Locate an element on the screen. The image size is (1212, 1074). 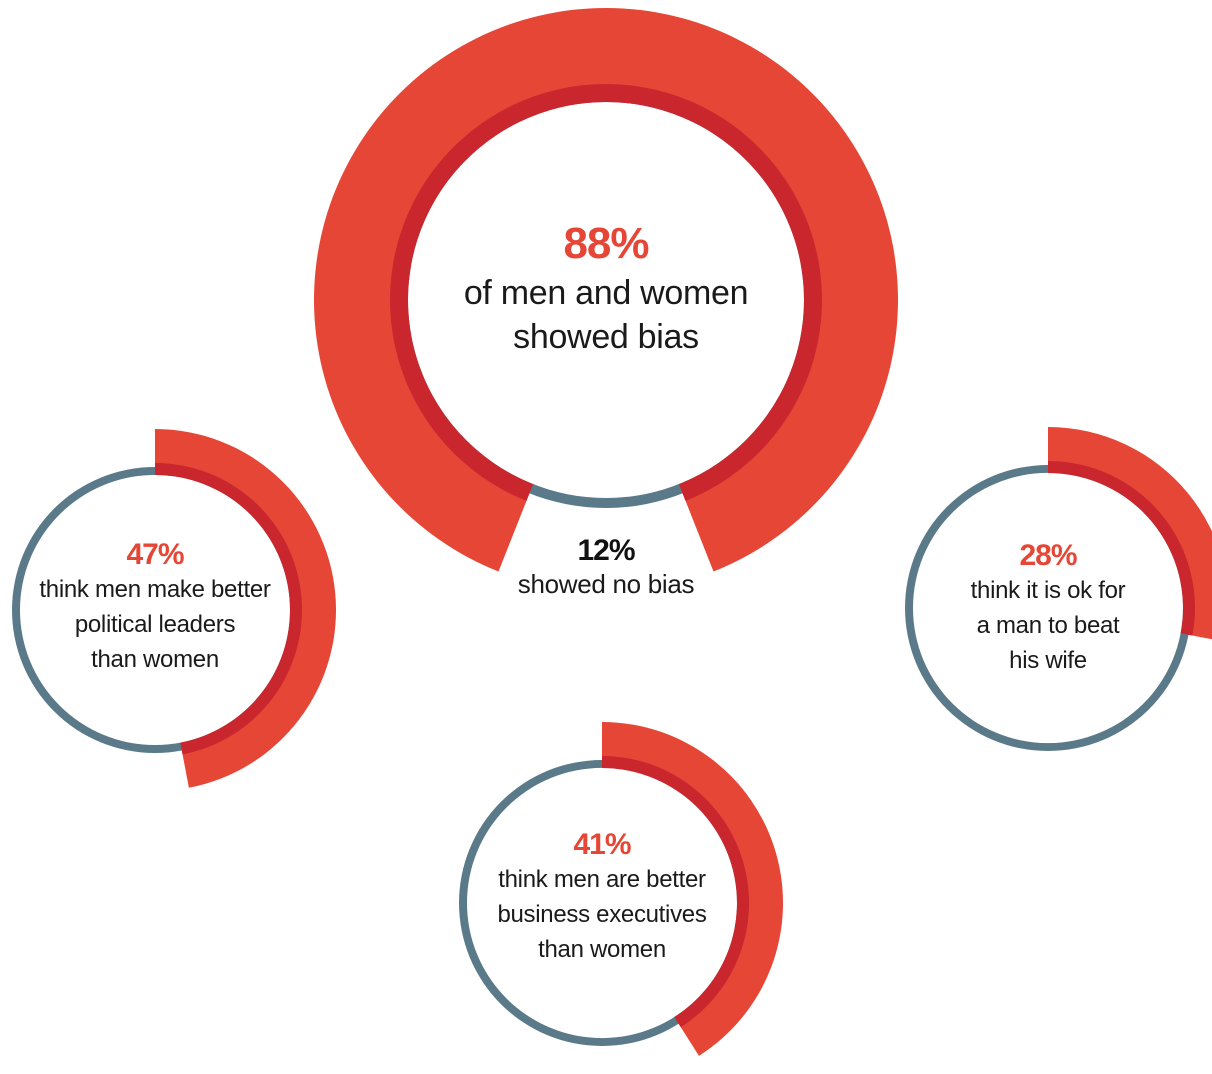
executives-percent: 41% is located at coordinates (602, 844).